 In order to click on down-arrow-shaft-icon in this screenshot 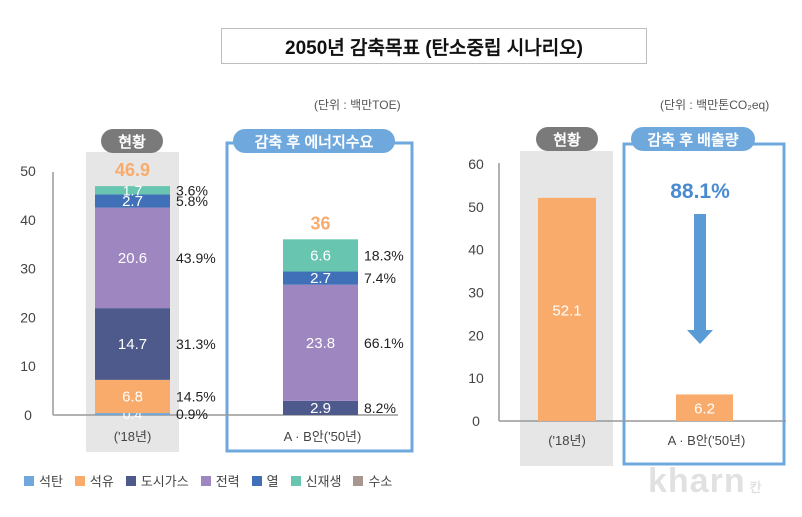, I will do `click(700, 272)`.